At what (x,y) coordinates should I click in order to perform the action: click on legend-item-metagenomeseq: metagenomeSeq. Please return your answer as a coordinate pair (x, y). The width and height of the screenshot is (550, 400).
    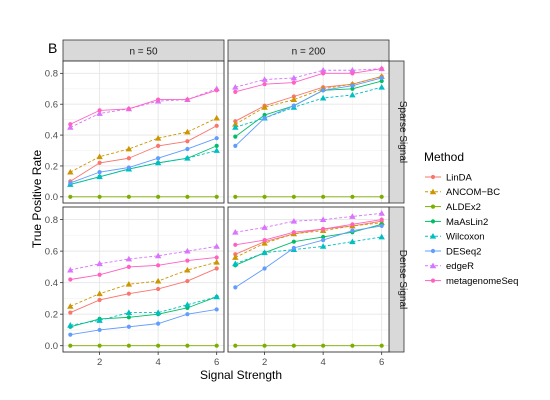
    Looking at the image, I should click on (471, 281).